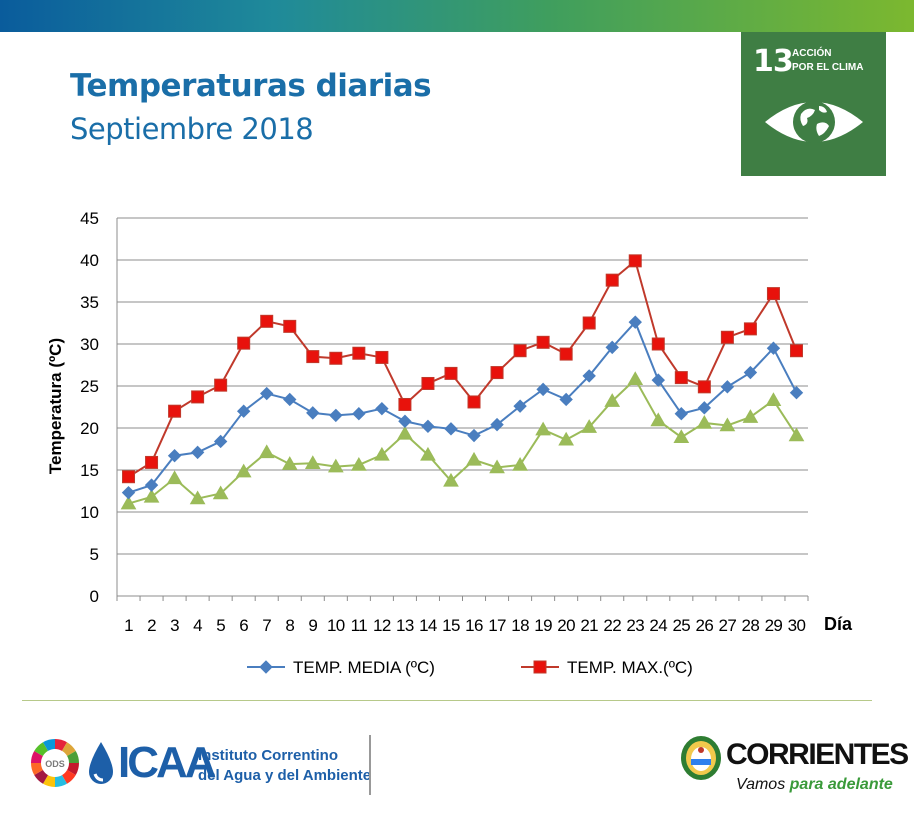  What do you see at coordinates (220, 625) in the screenshot?
I see `x-tick-label: 5` at bounding box center [220, 625].